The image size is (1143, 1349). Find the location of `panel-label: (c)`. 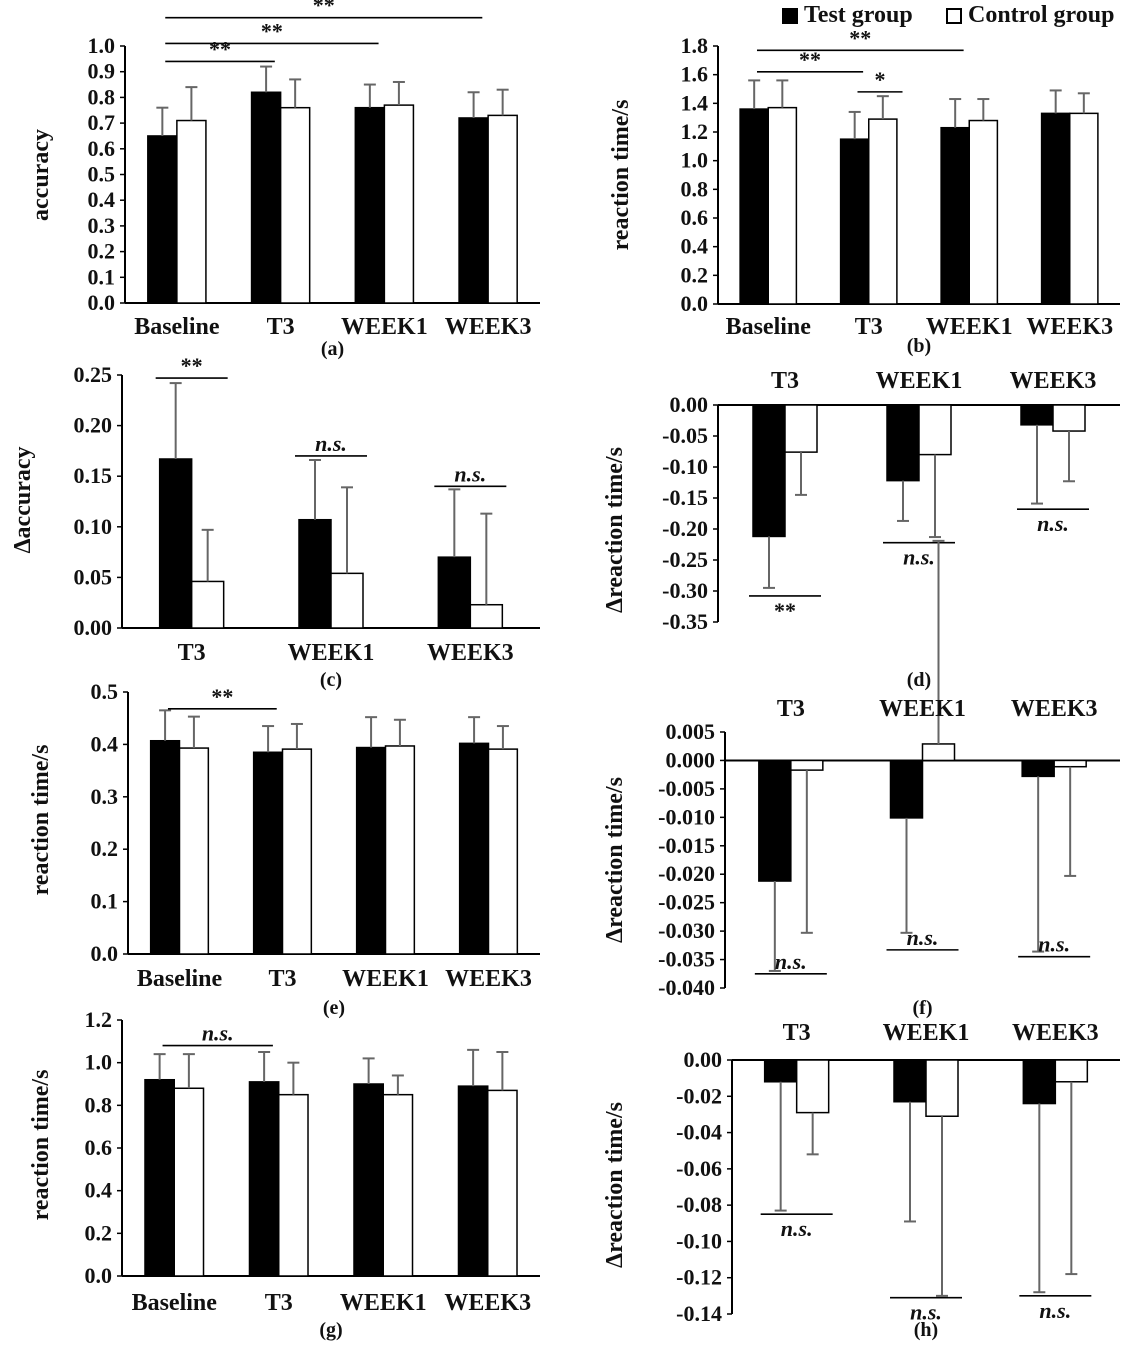

panel-label: (c) is located at coordinates (331, 680).